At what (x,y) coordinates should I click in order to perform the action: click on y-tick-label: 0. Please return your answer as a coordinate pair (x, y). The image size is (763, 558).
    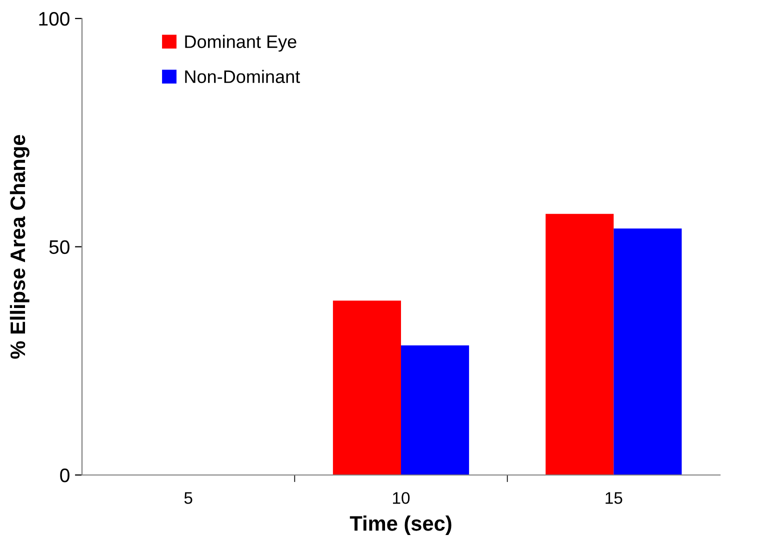
    Looking at the image, I should click on (65, 475).